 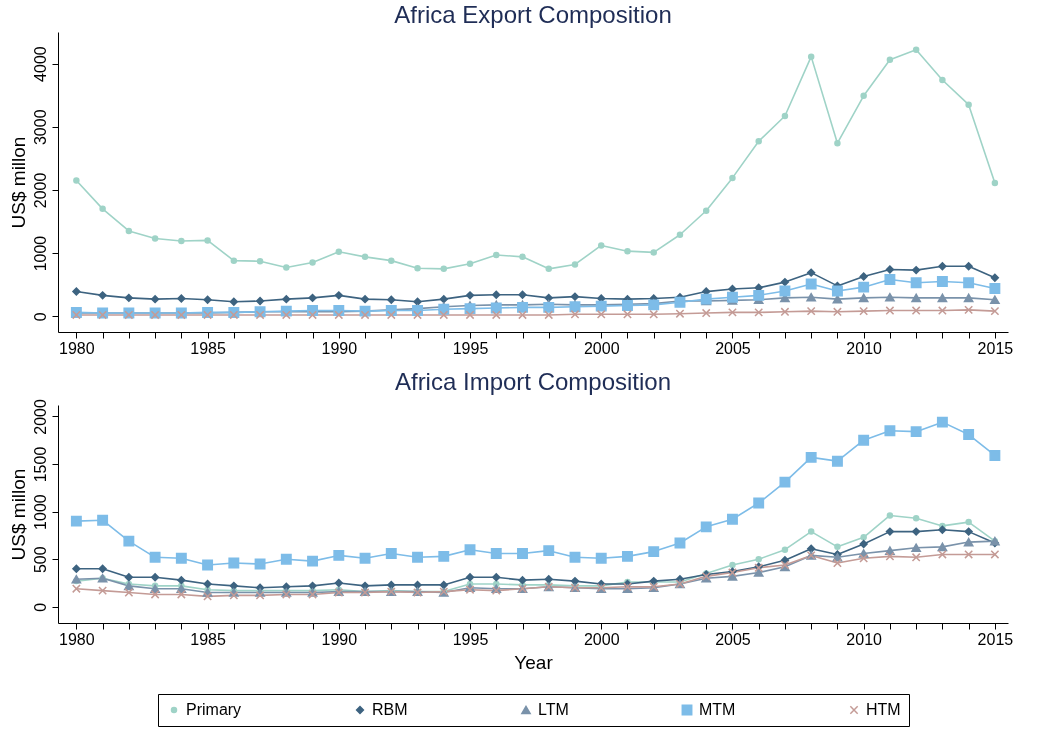 What do you see at coordinates (40, 560) in the screenshot?
I see `y-tick-label: 500` at bounding box center [40, 560].